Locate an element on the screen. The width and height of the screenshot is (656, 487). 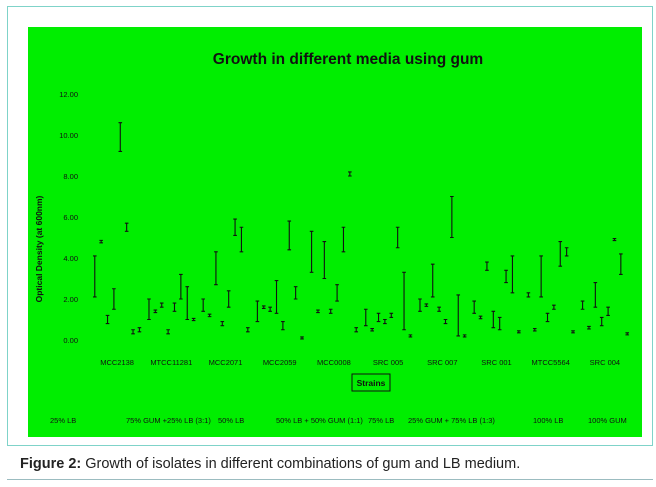
y-tick-label: 6.00 is located at coordinates (70, 217).